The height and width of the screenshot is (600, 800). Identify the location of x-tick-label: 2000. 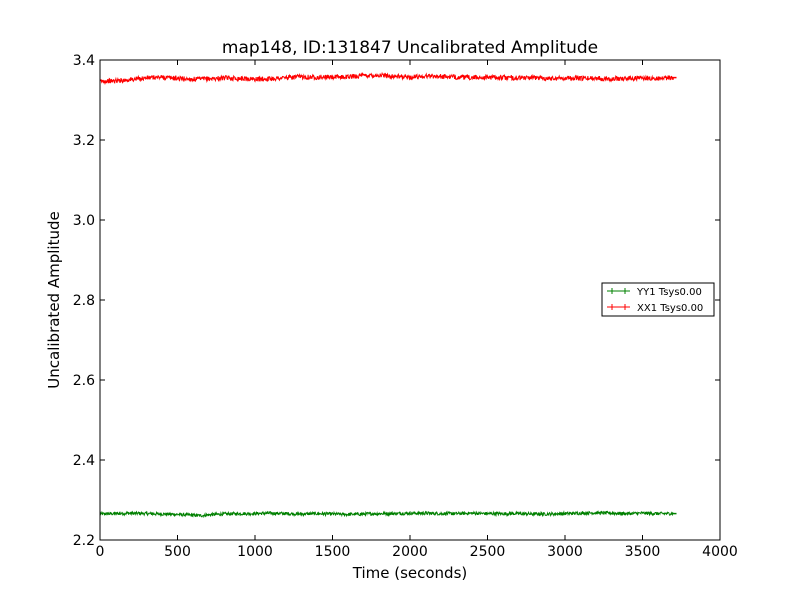
(410, 552).